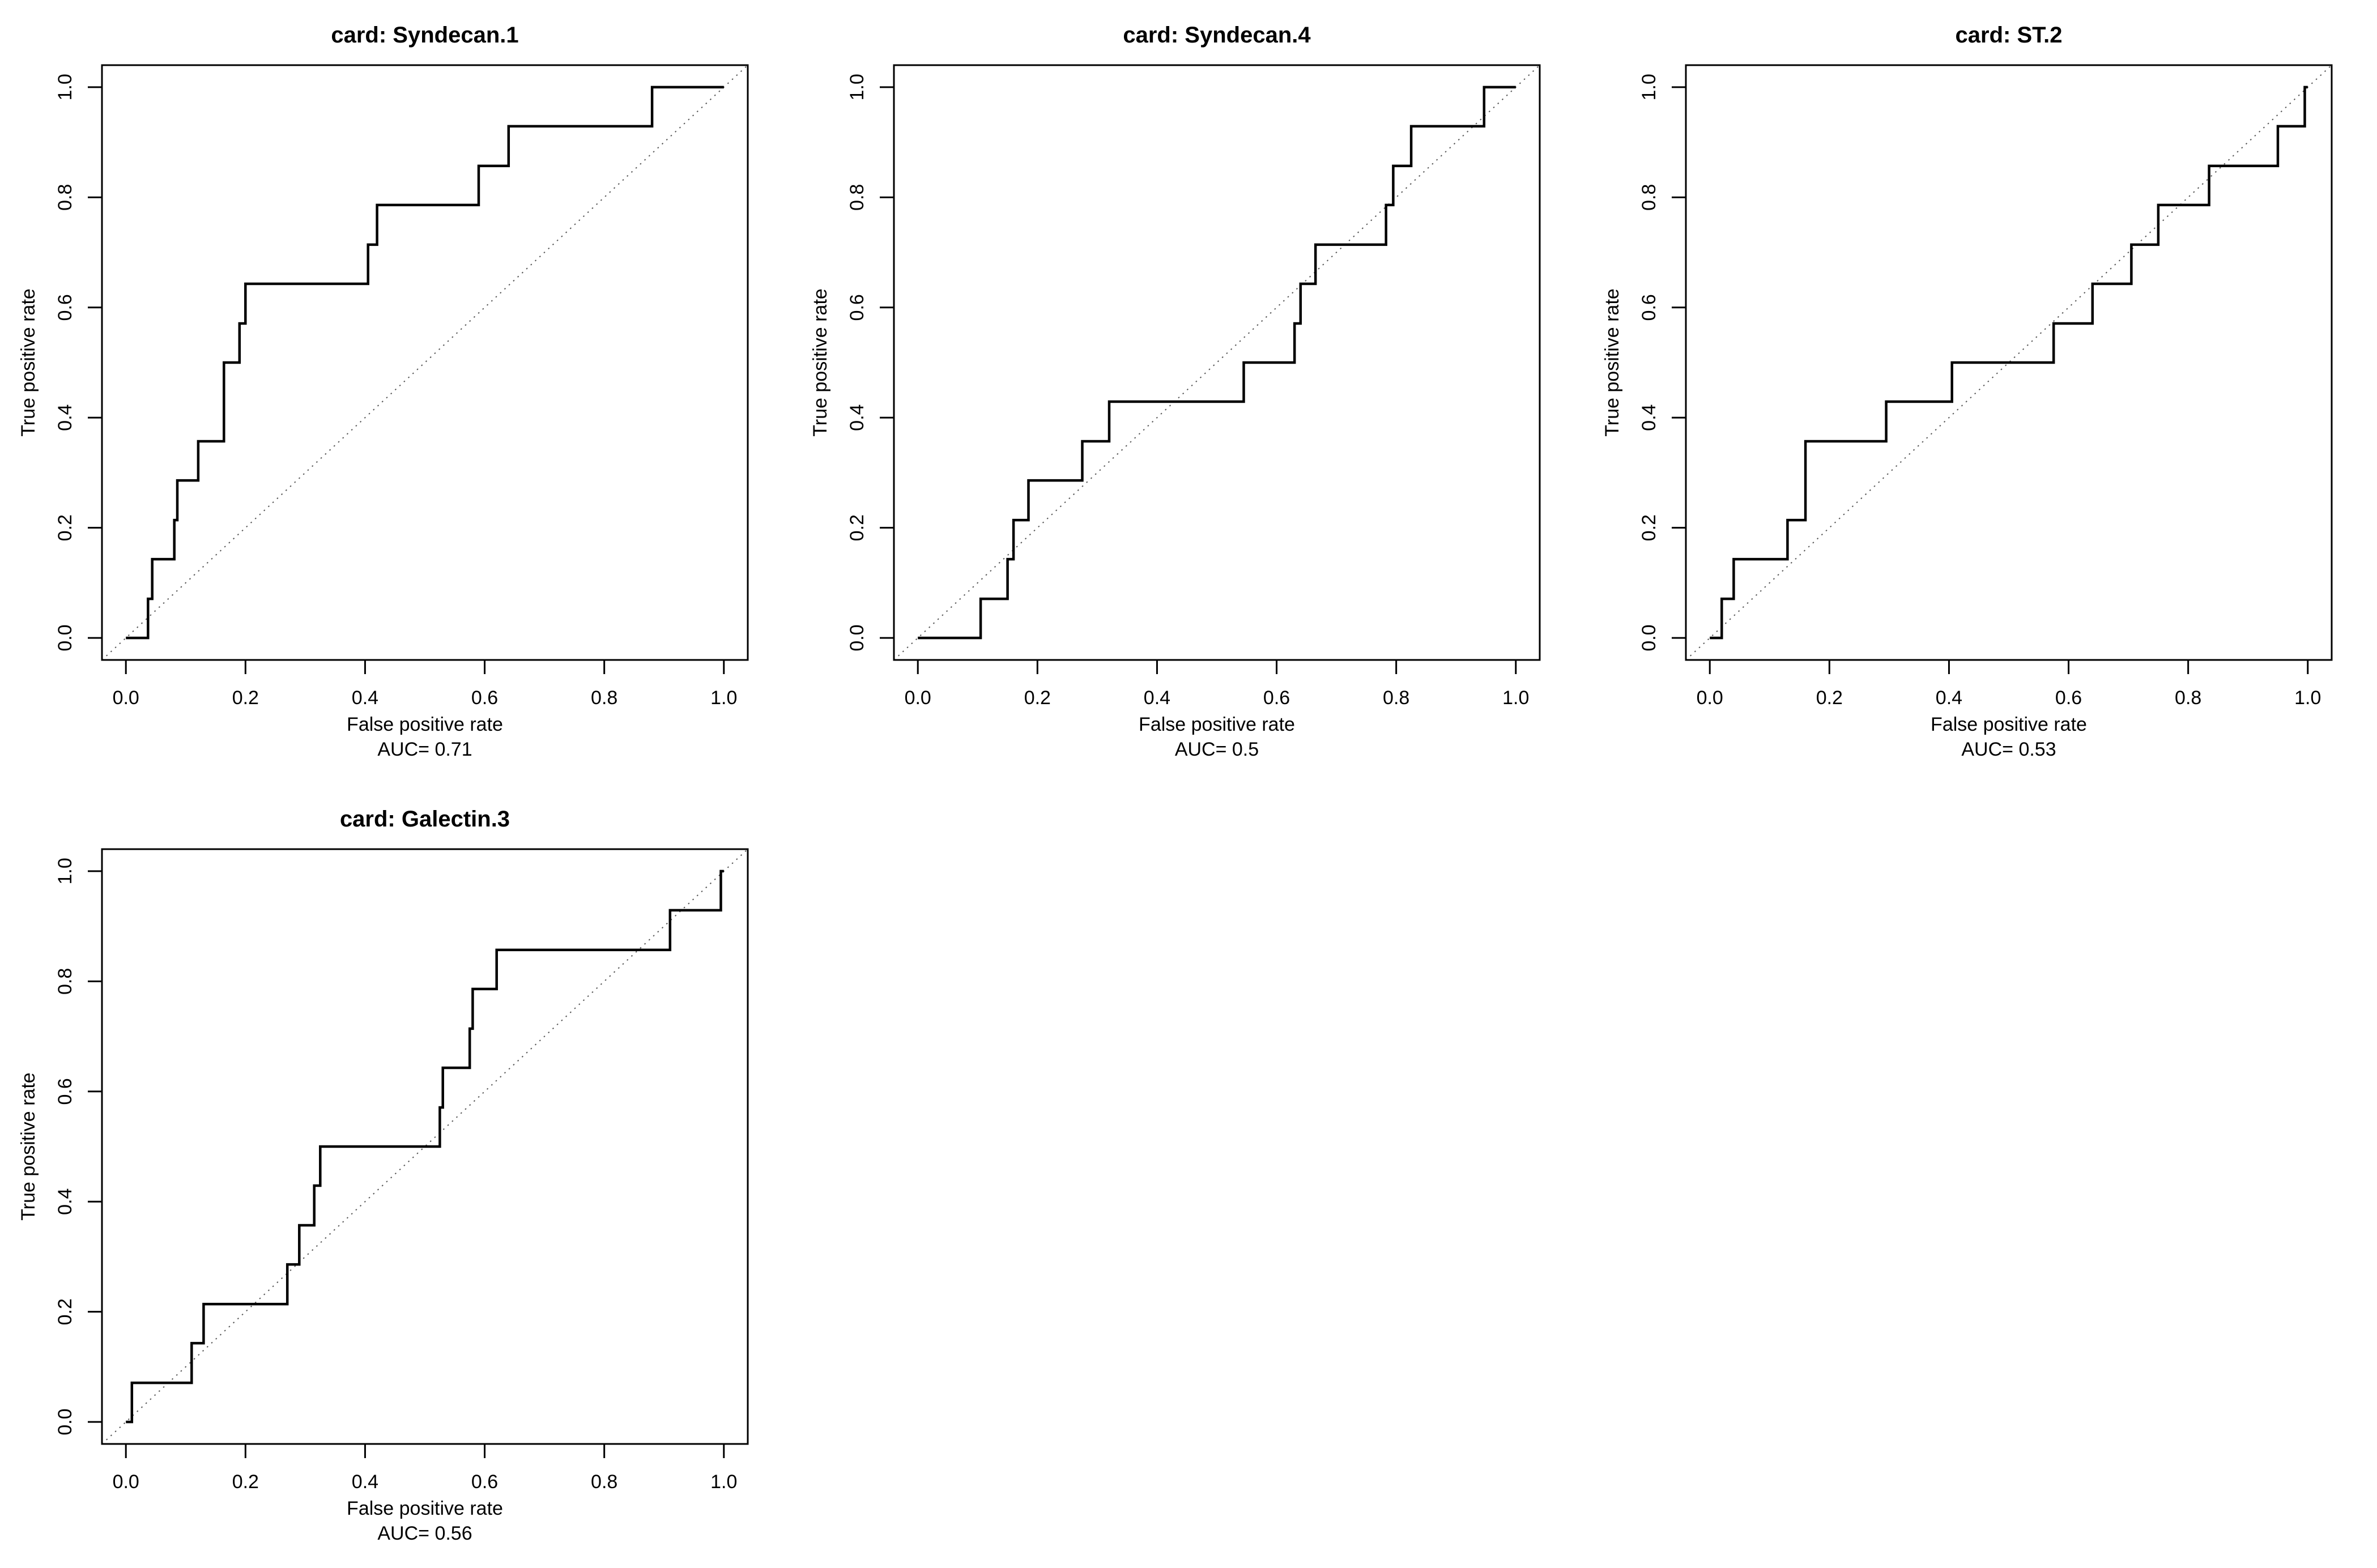 Image resolution: width=2377 pixels, height=1568 pixels. I want to click on auc-annotation: AUC= 0.5, so click(1217, 750).